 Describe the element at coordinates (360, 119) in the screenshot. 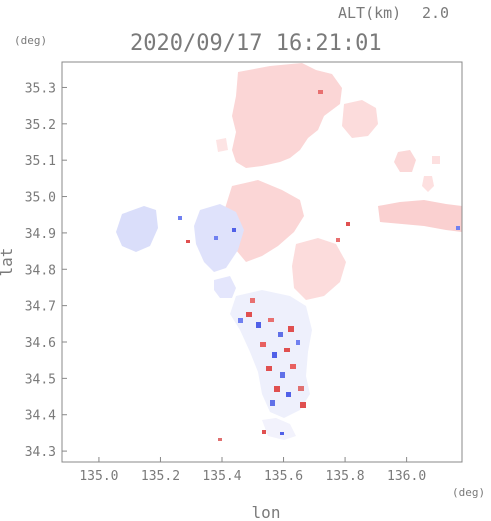

I see `echo-north-east-blob` at that location.